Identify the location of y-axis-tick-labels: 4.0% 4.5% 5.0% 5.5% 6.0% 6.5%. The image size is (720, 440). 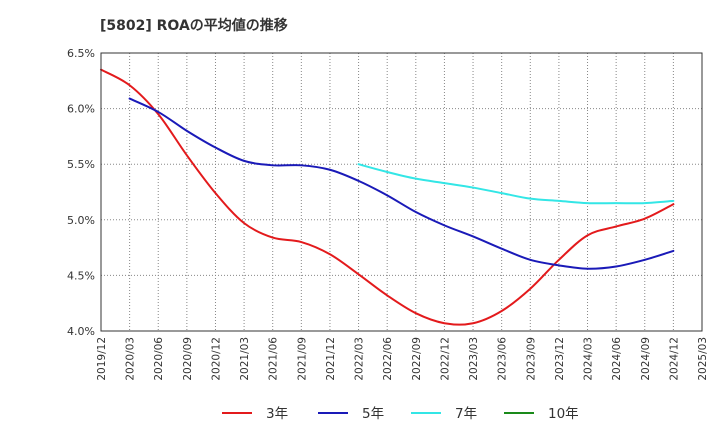
(81, 192).